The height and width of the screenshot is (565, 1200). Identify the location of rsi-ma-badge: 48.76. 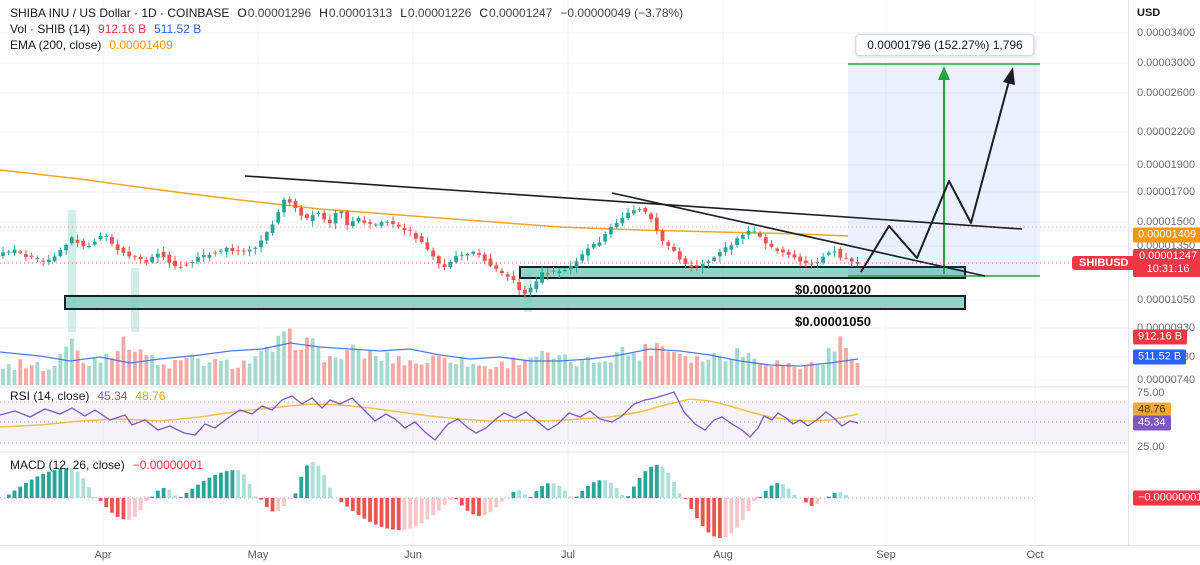
(1152, 410).